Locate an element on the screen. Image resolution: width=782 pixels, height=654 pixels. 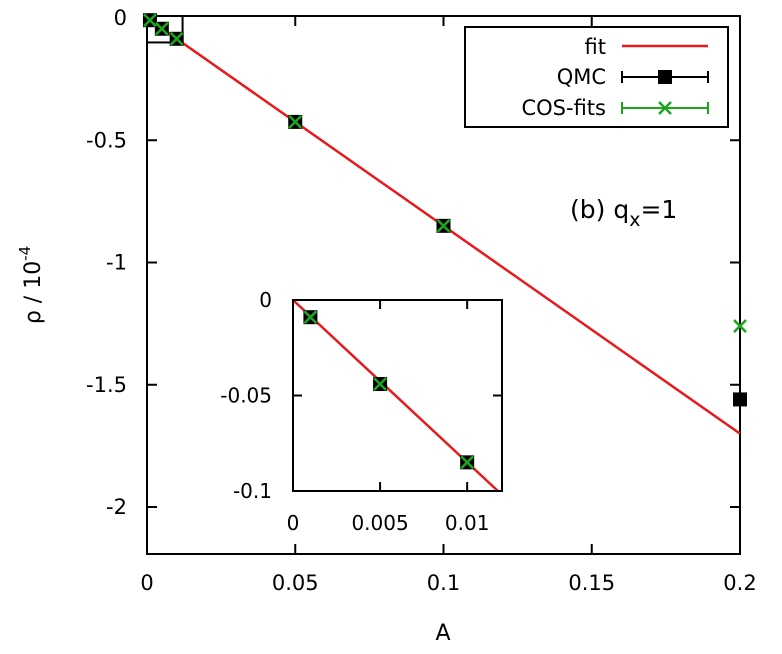
x-tick-label: 0.1 is located at coordinates (443, 583).